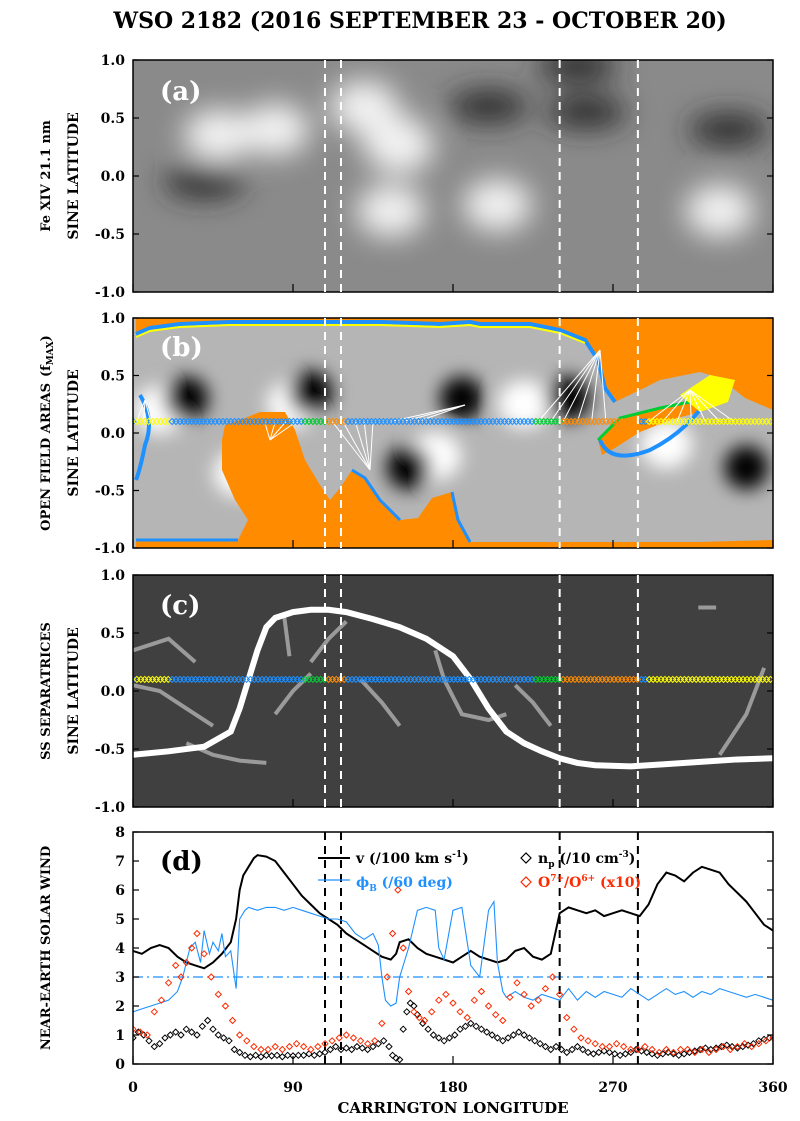  What do you see at coordinates (408, 467) in the screenshot?
I see `black-blob` at bounding box center [408, 467].